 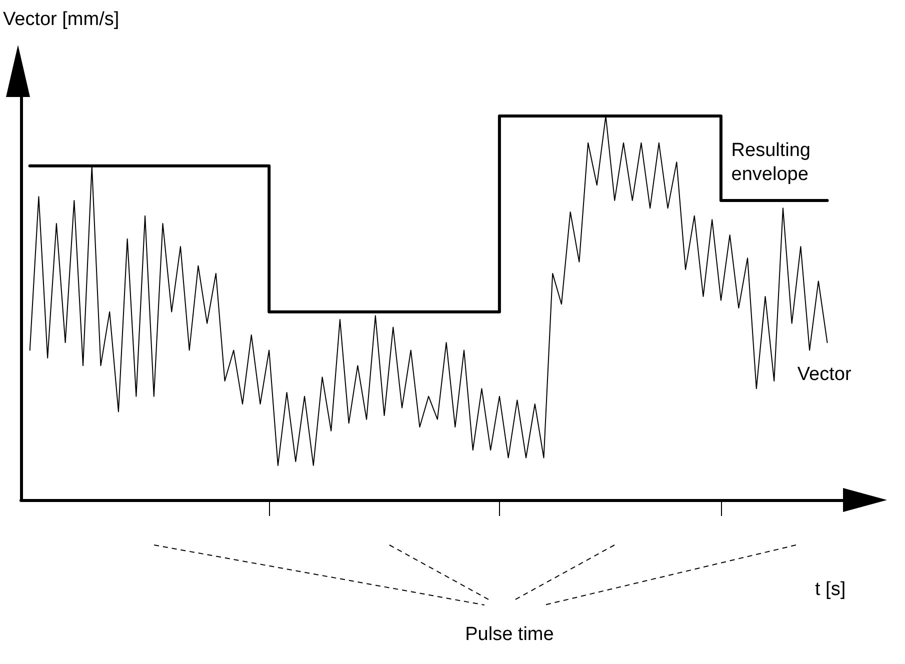 I want to click on series-label: Resulting envelope, so click(x=773, y=162).